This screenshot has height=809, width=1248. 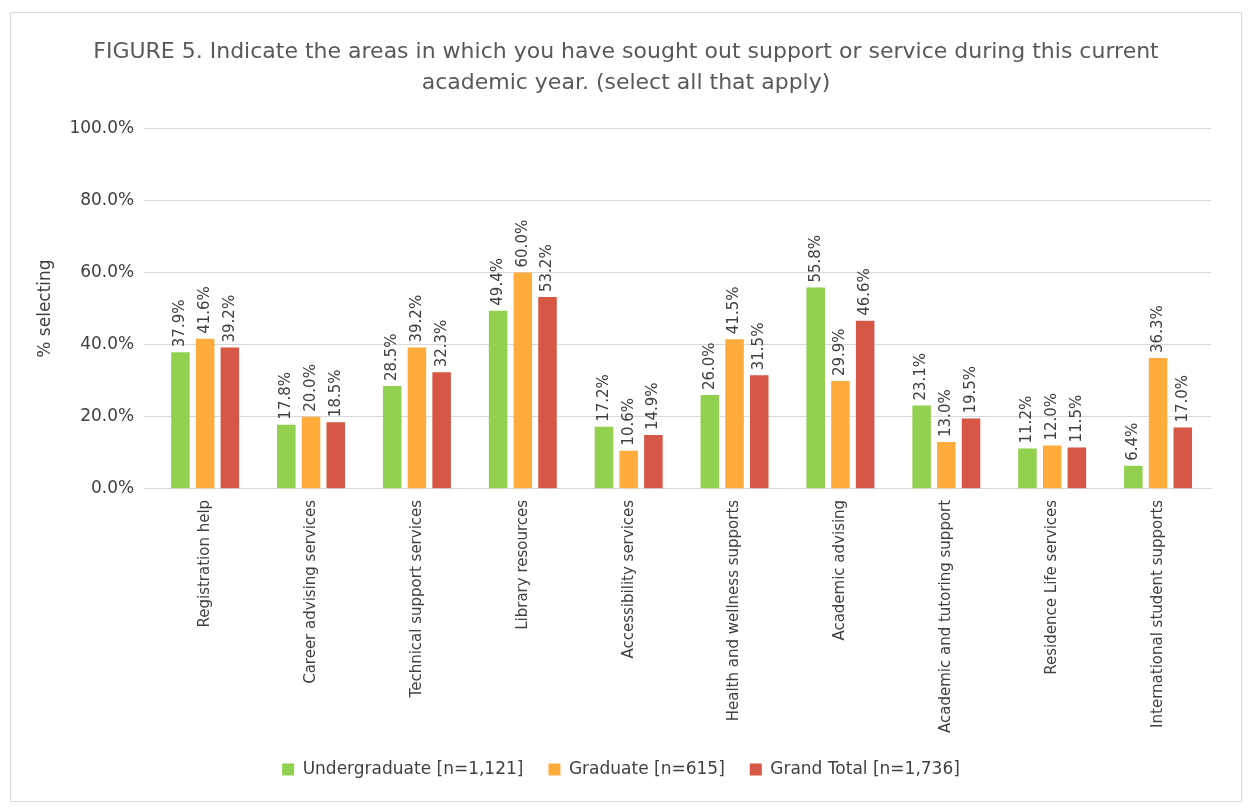 What do you see at coordinates (945, 413) in the screenshot?
I see `data-label: 13.0%` at bounding box center [945, 413].